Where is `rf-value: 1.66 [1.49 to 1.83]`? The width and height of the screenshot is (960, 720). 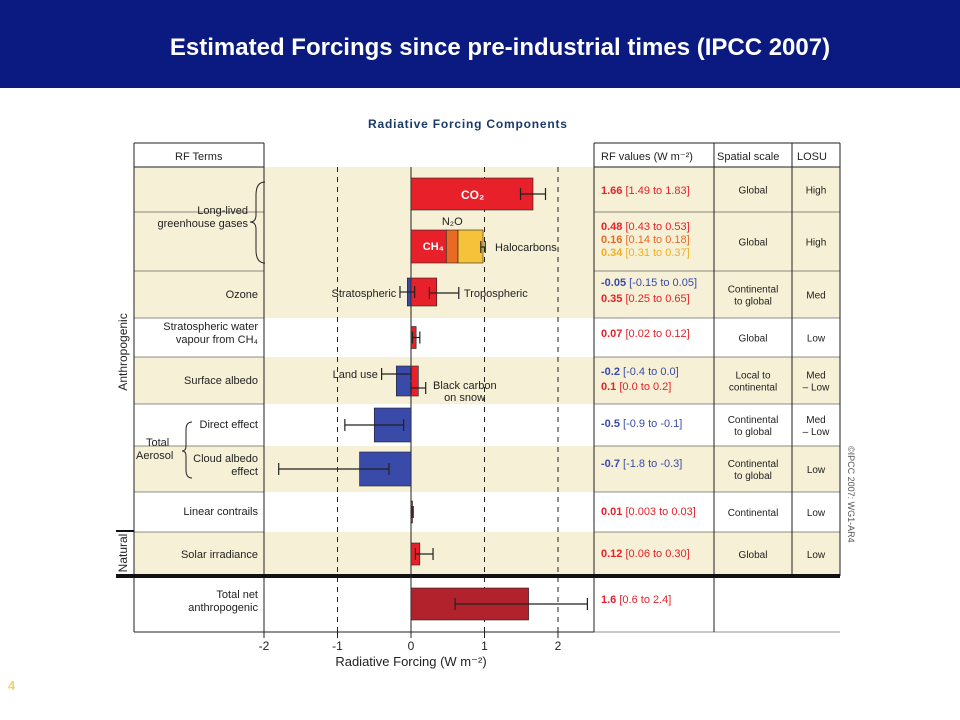
rf-value: 1.66 [1.49 to 1.83] is located at coordinates (645, 191).